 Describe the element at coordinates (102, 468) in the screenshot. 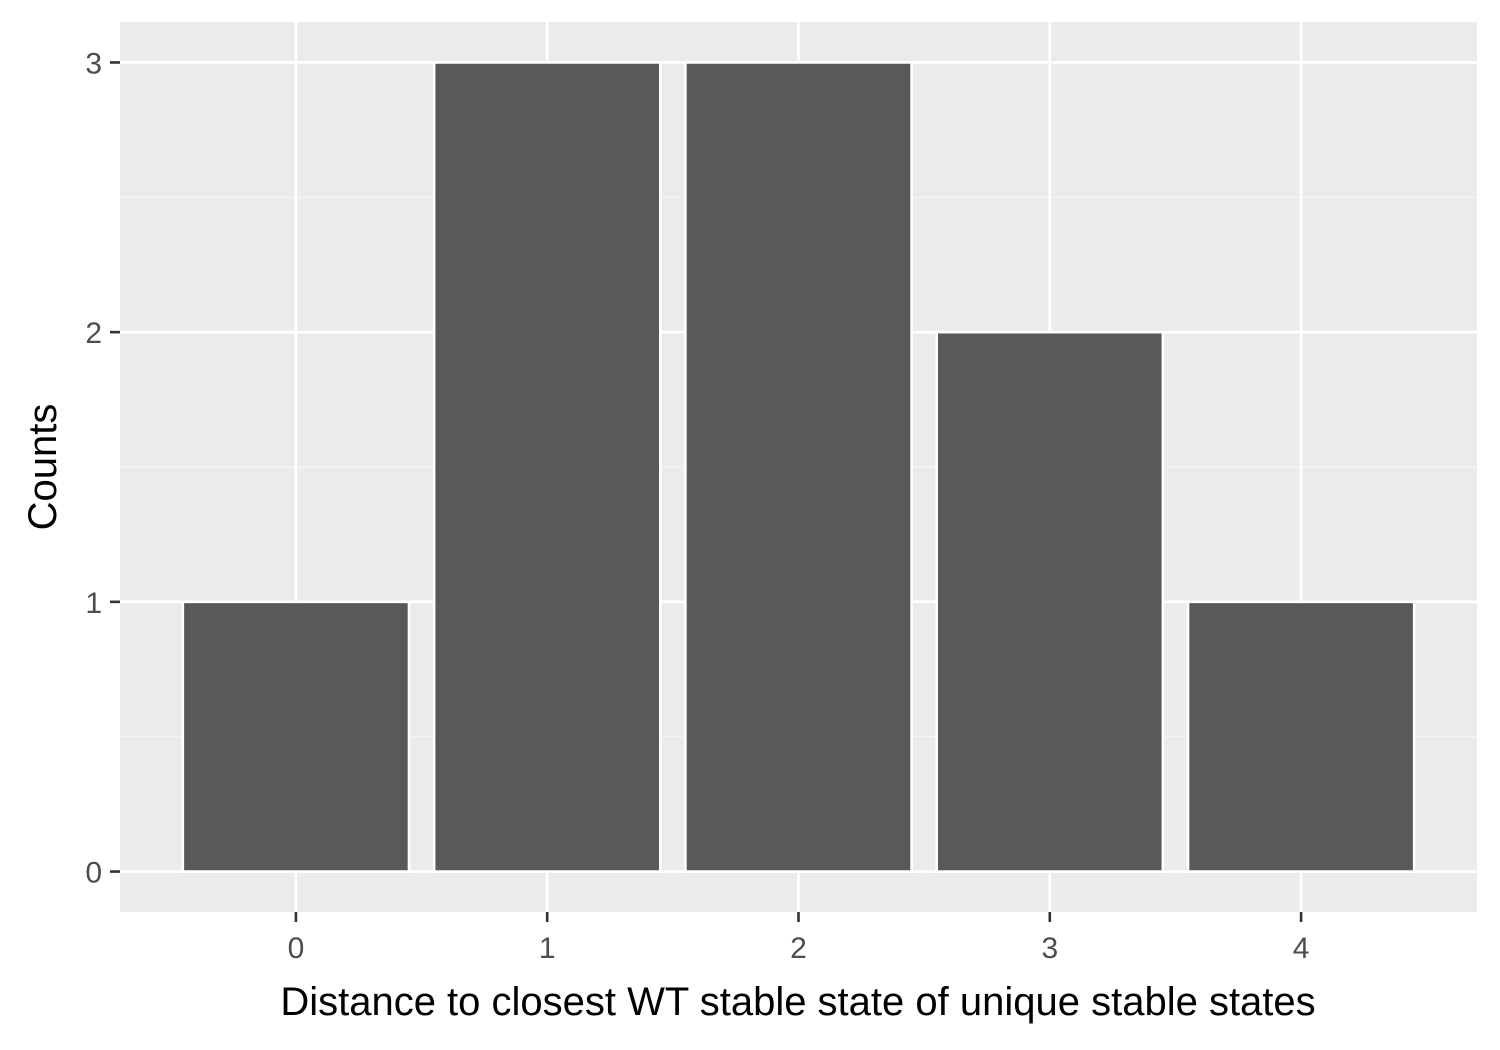

I see `y-axis: 0 1 2 3` at that location.